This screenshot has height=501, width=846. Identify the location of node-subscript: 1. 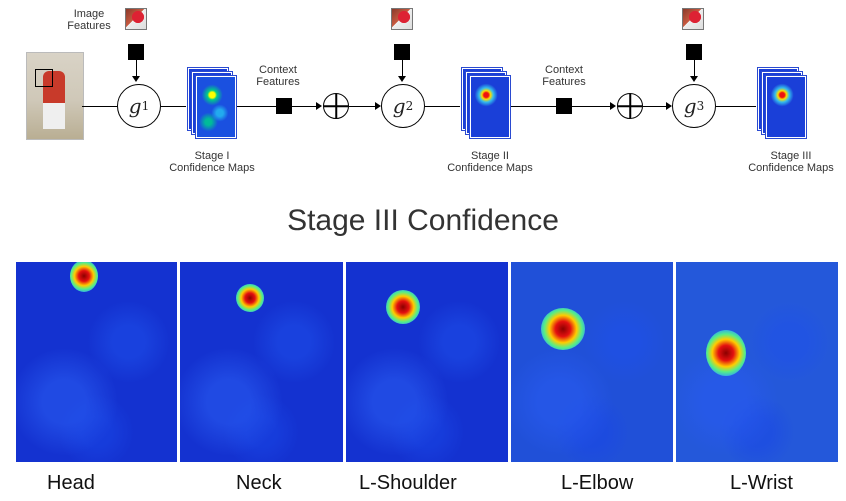
(145, 106).